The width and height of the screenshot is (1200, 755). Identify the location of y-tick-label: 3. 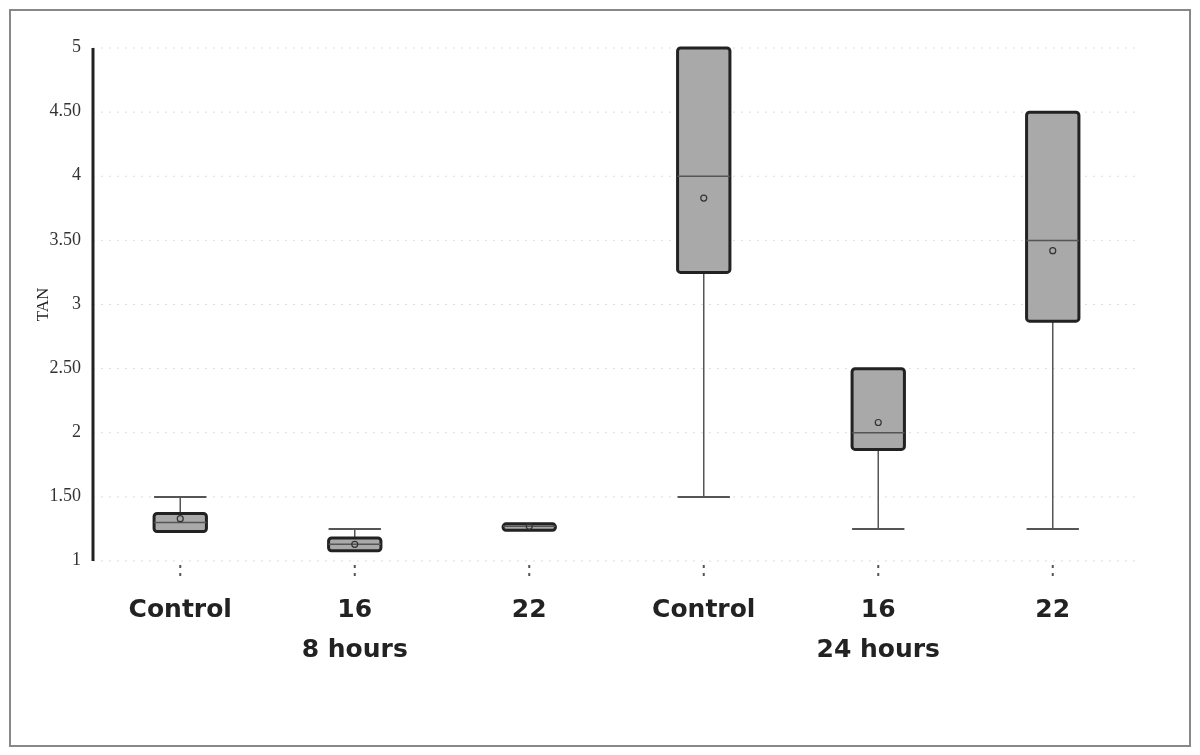
(76, 302).